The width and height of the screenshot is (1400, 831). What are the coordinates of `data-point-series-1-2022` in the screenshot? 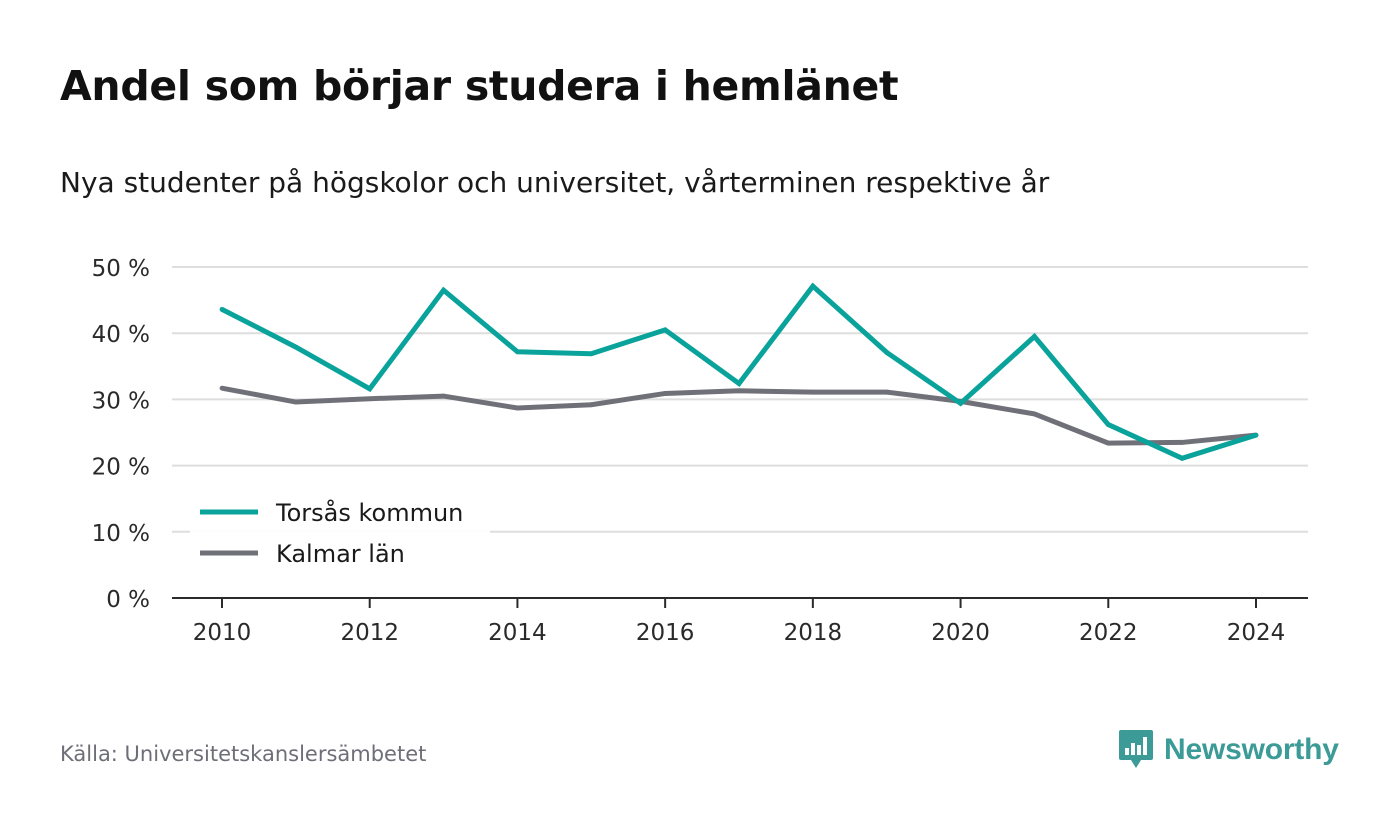 It's located at (1108, 443).